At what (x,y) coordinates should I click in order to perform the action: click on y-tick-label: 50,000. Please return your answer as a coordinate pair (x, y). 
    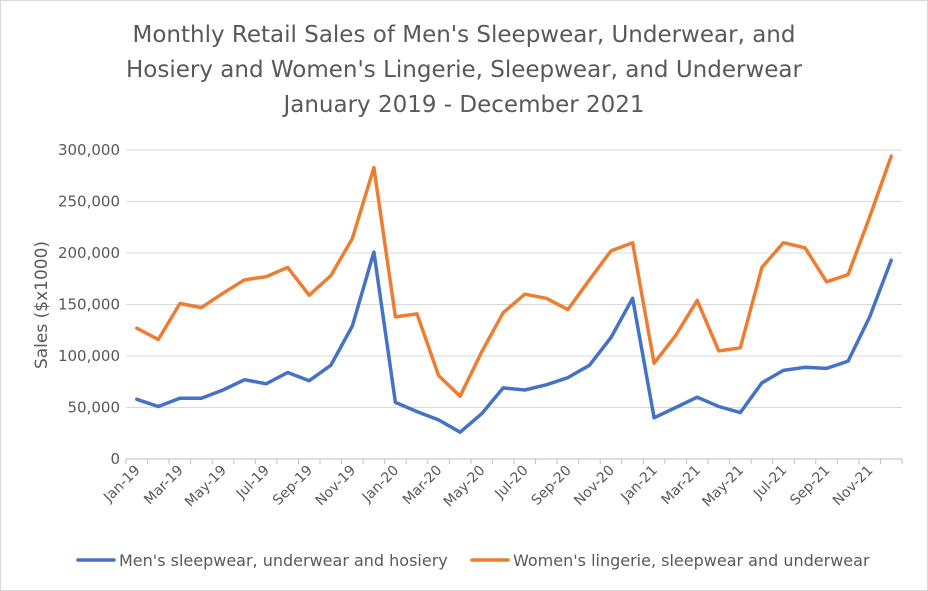
    Looking at the image, I should click on (94, 408).